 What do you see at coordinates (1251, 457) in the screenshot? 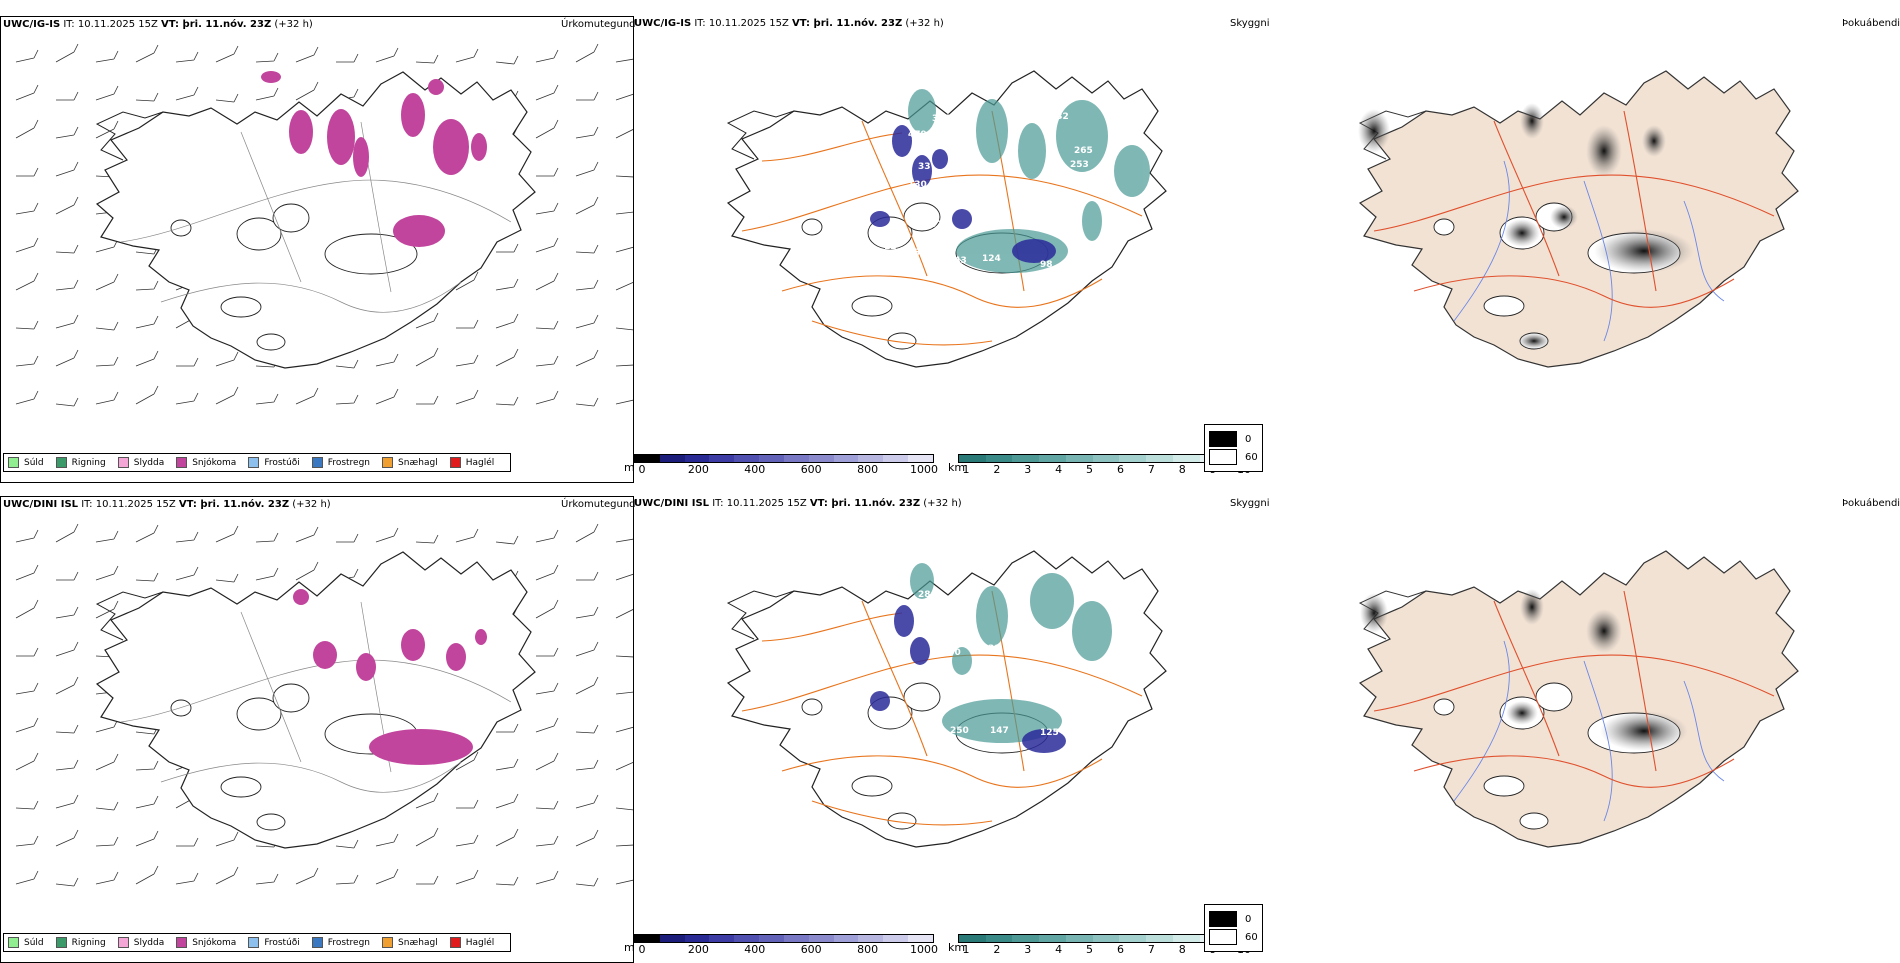
I see `fog-legend-label: 60` at bounding box center [1251, 457].